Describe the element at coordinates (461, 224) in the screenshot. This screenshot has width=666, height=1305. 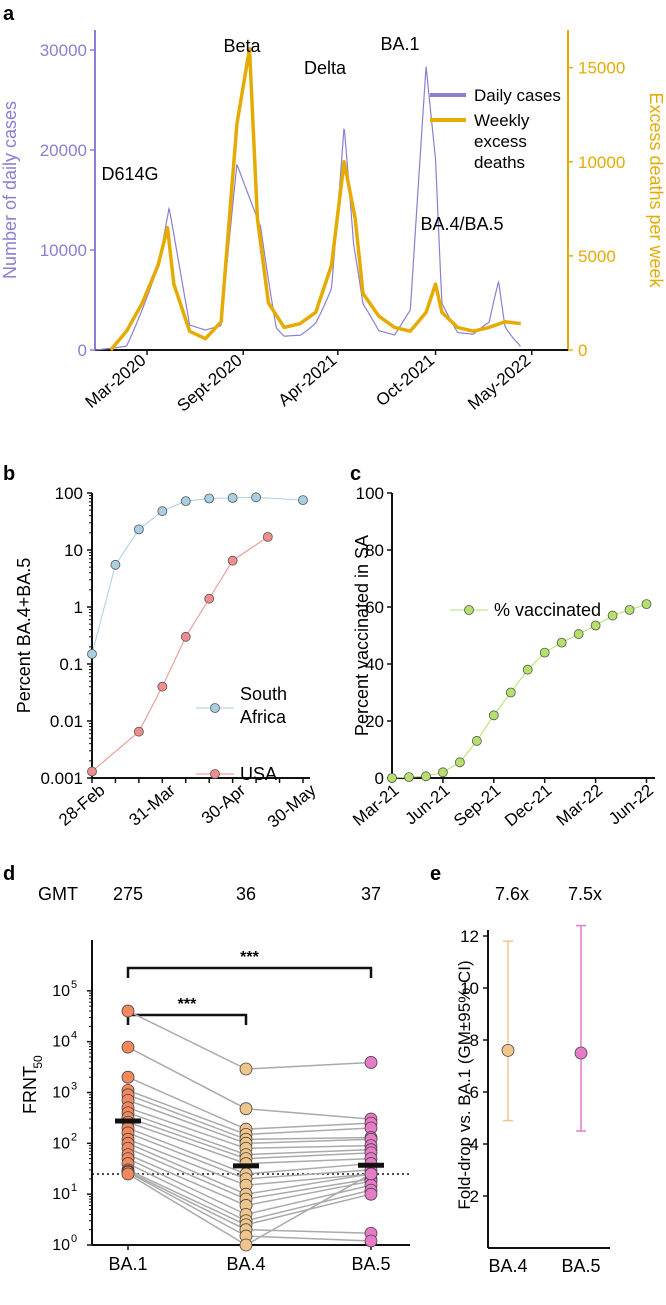
I see `annotation-label: BA.4/BA.5` at that location.